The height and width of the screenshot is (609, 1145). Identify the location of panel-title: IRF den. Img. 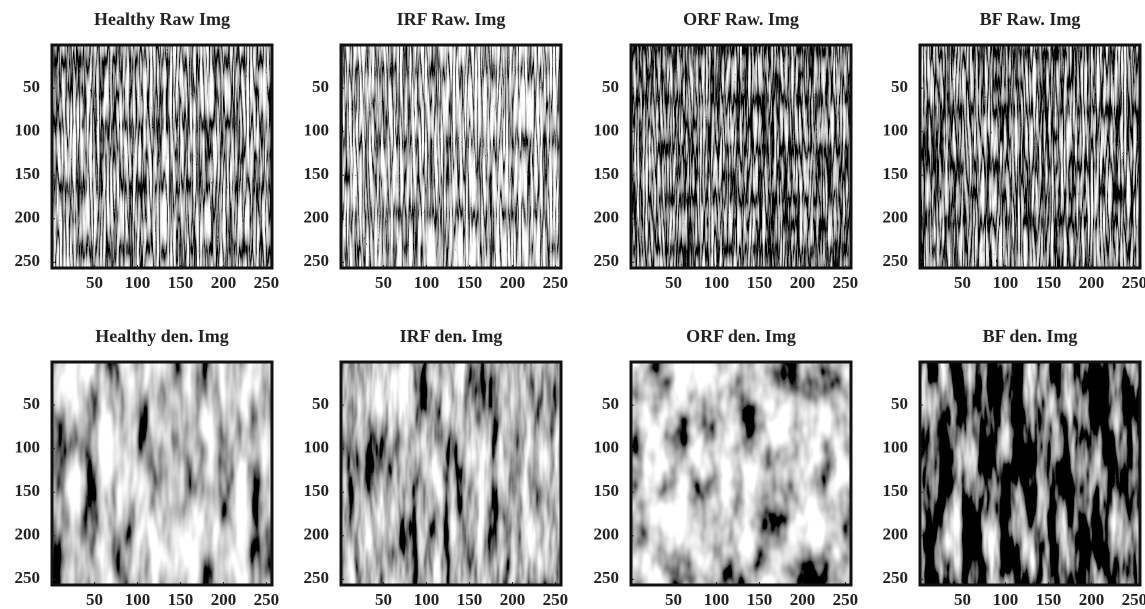
(451, 336).